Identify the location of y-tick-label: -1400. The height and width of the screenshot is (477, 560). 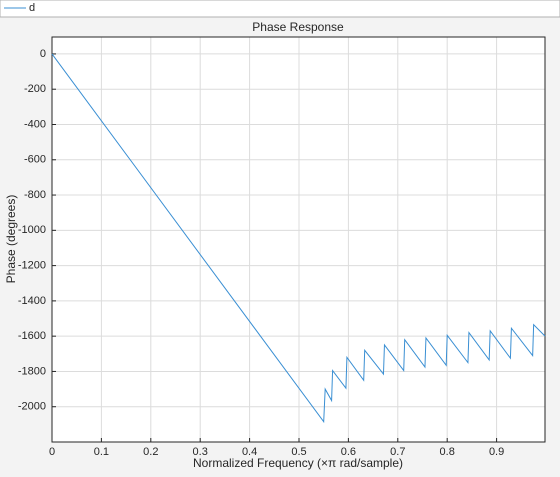
(32, 301).